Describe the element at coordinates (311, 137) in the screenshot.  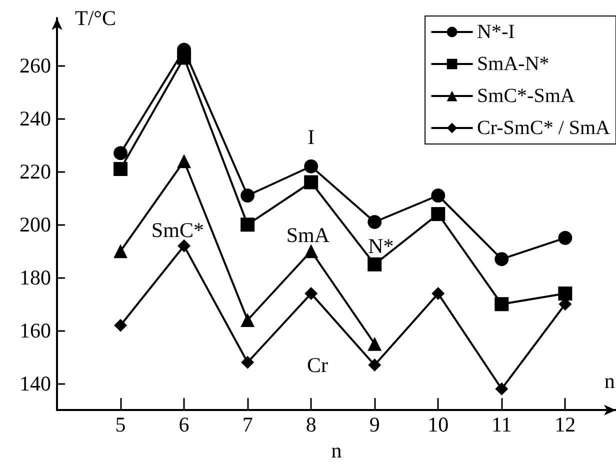
I see `annotation: I` at that location.